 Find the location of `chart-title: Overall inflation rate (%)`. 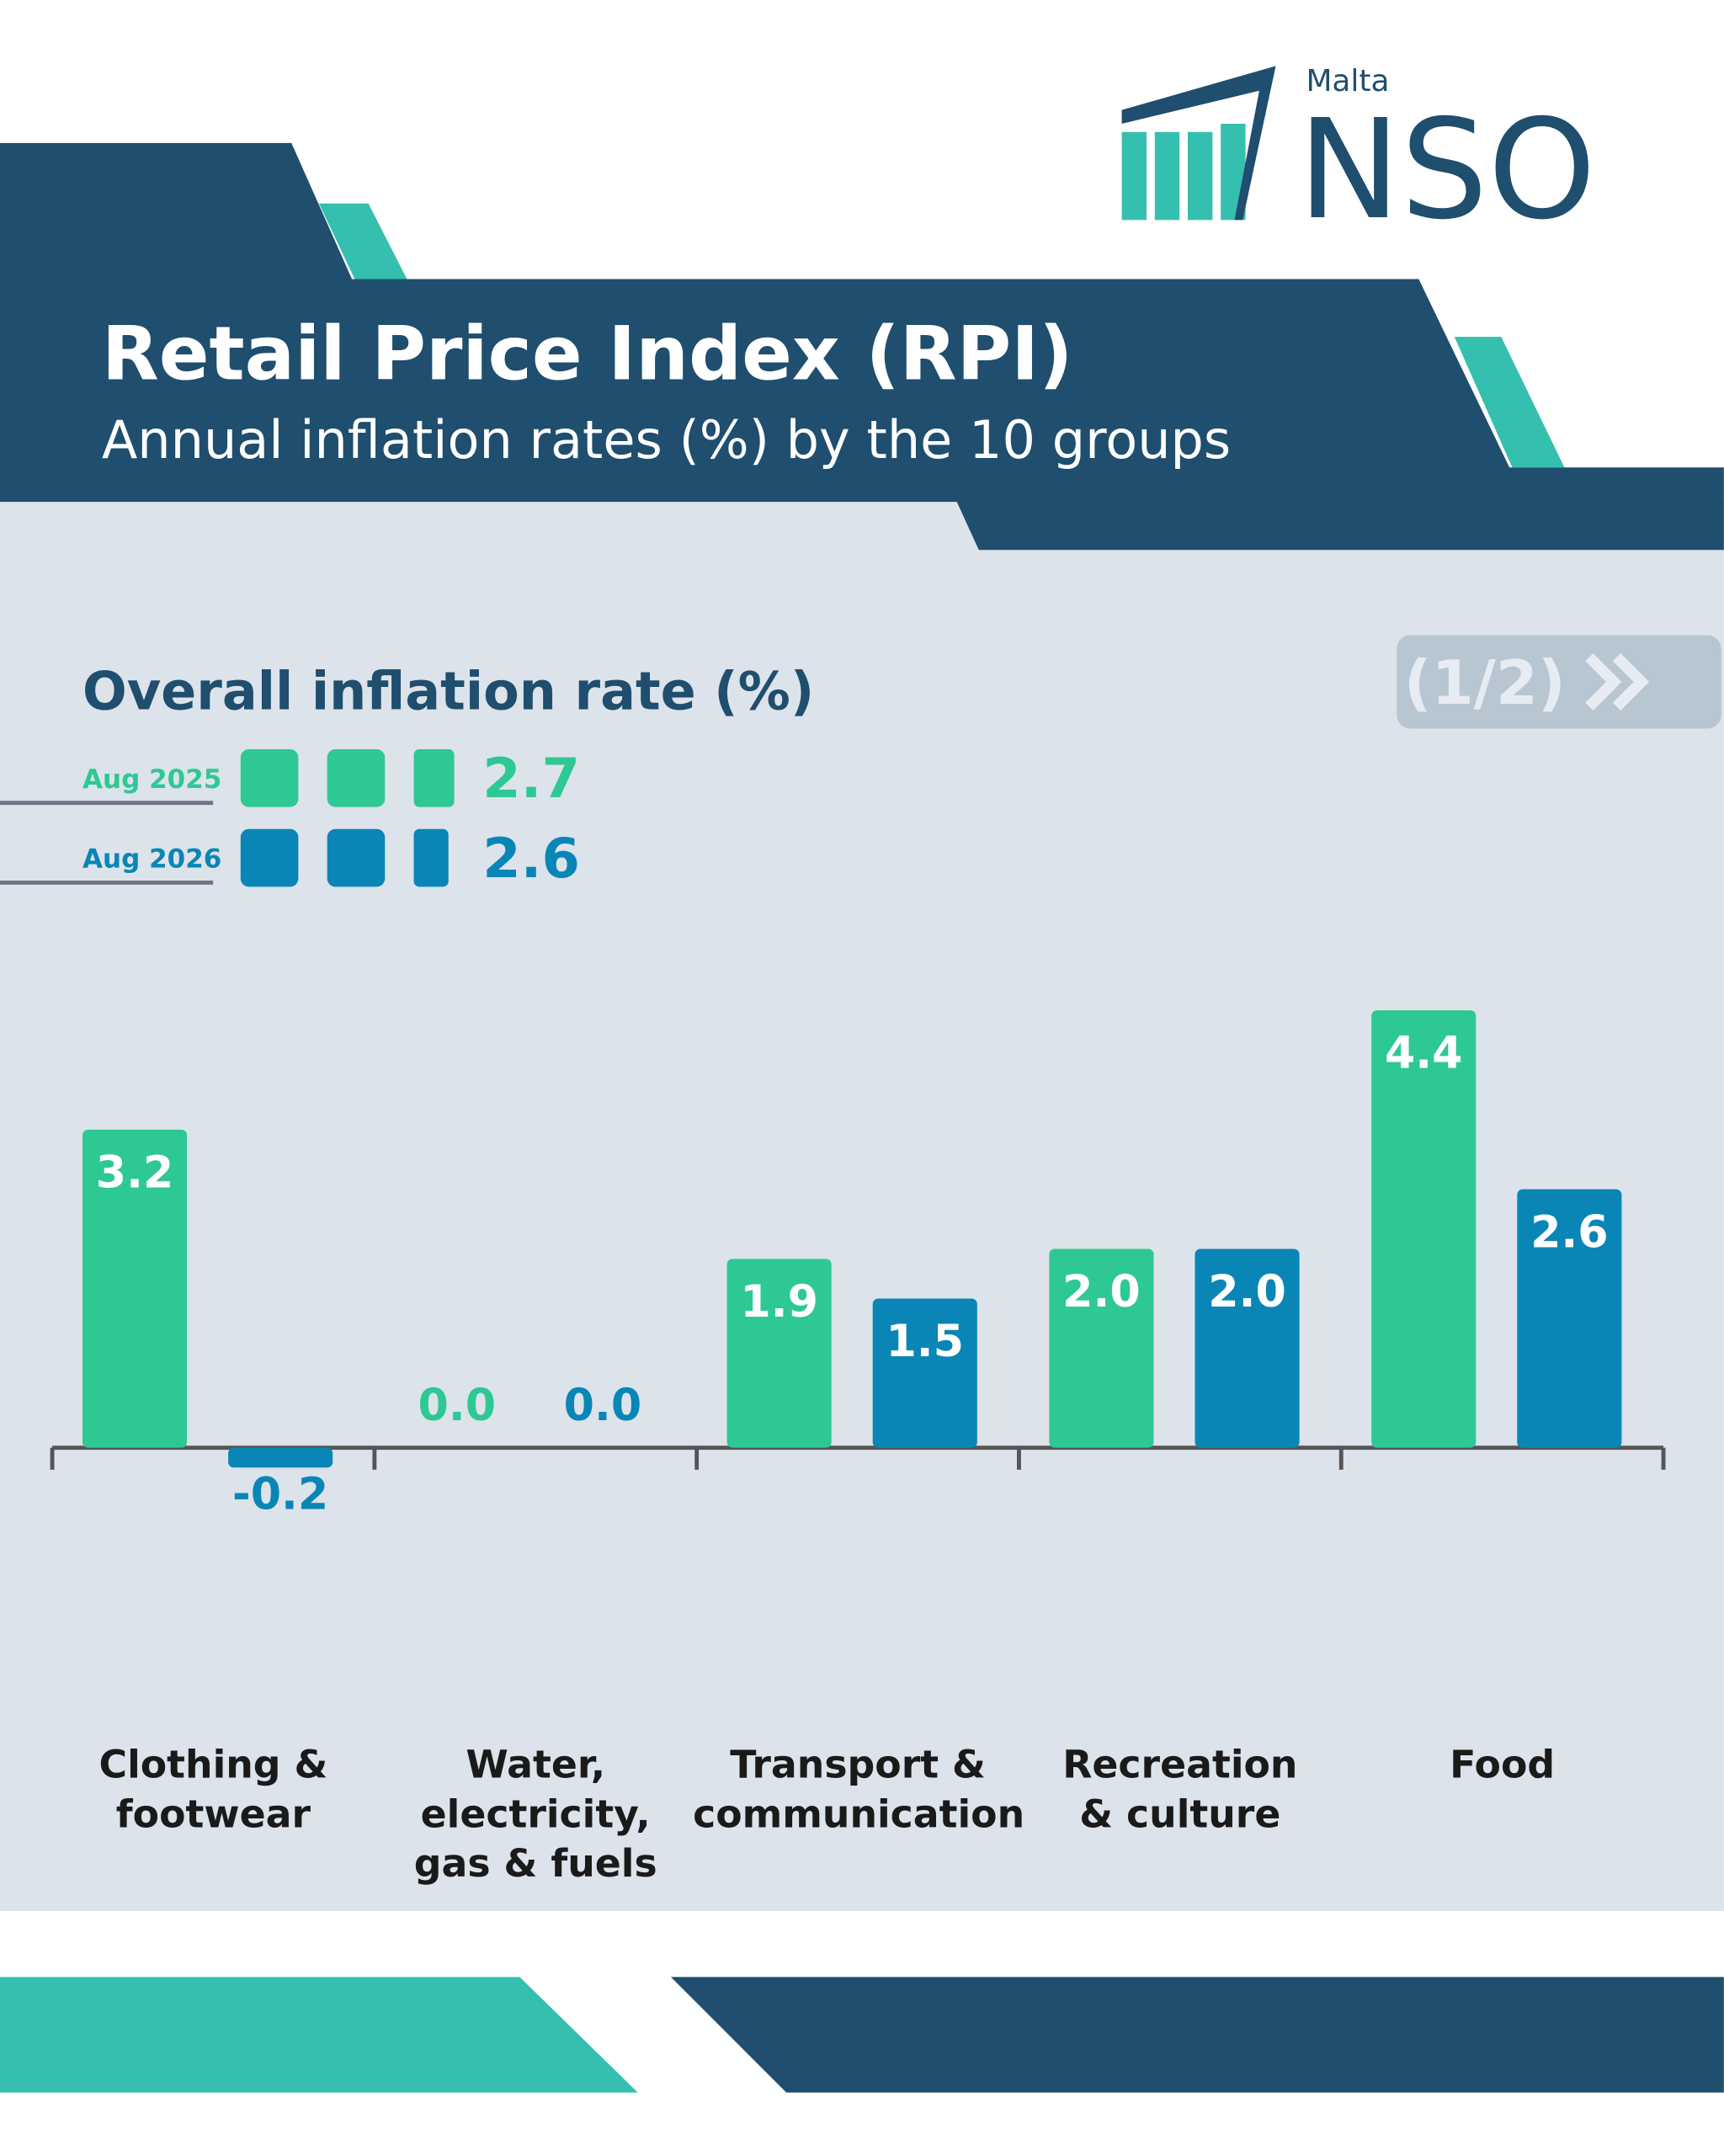

chart-title: Overall inflation rate (%) is located at coordinates (448, 691).